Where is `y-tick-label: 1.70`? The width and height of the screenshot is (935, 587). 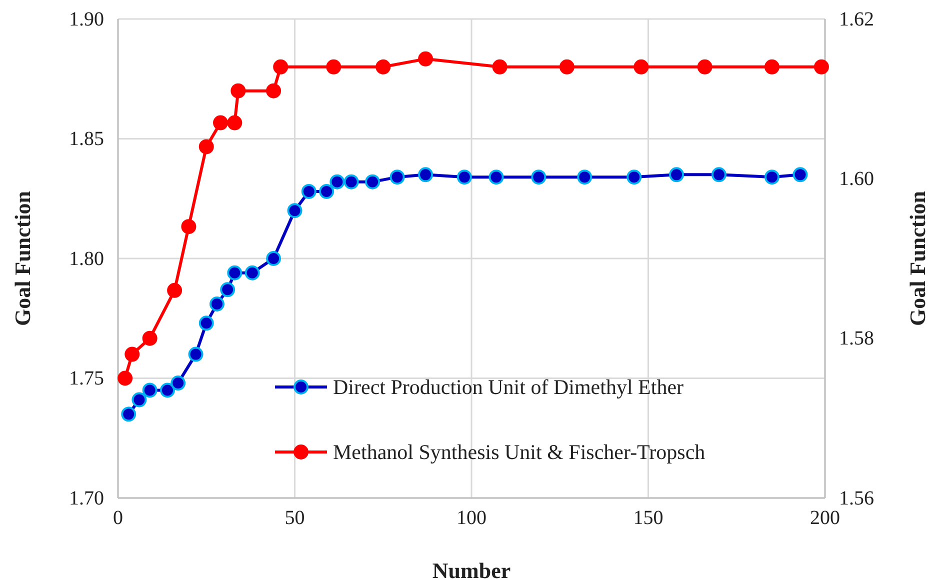
y-tick-label: 1.70 is located at coordinates (86, 498).